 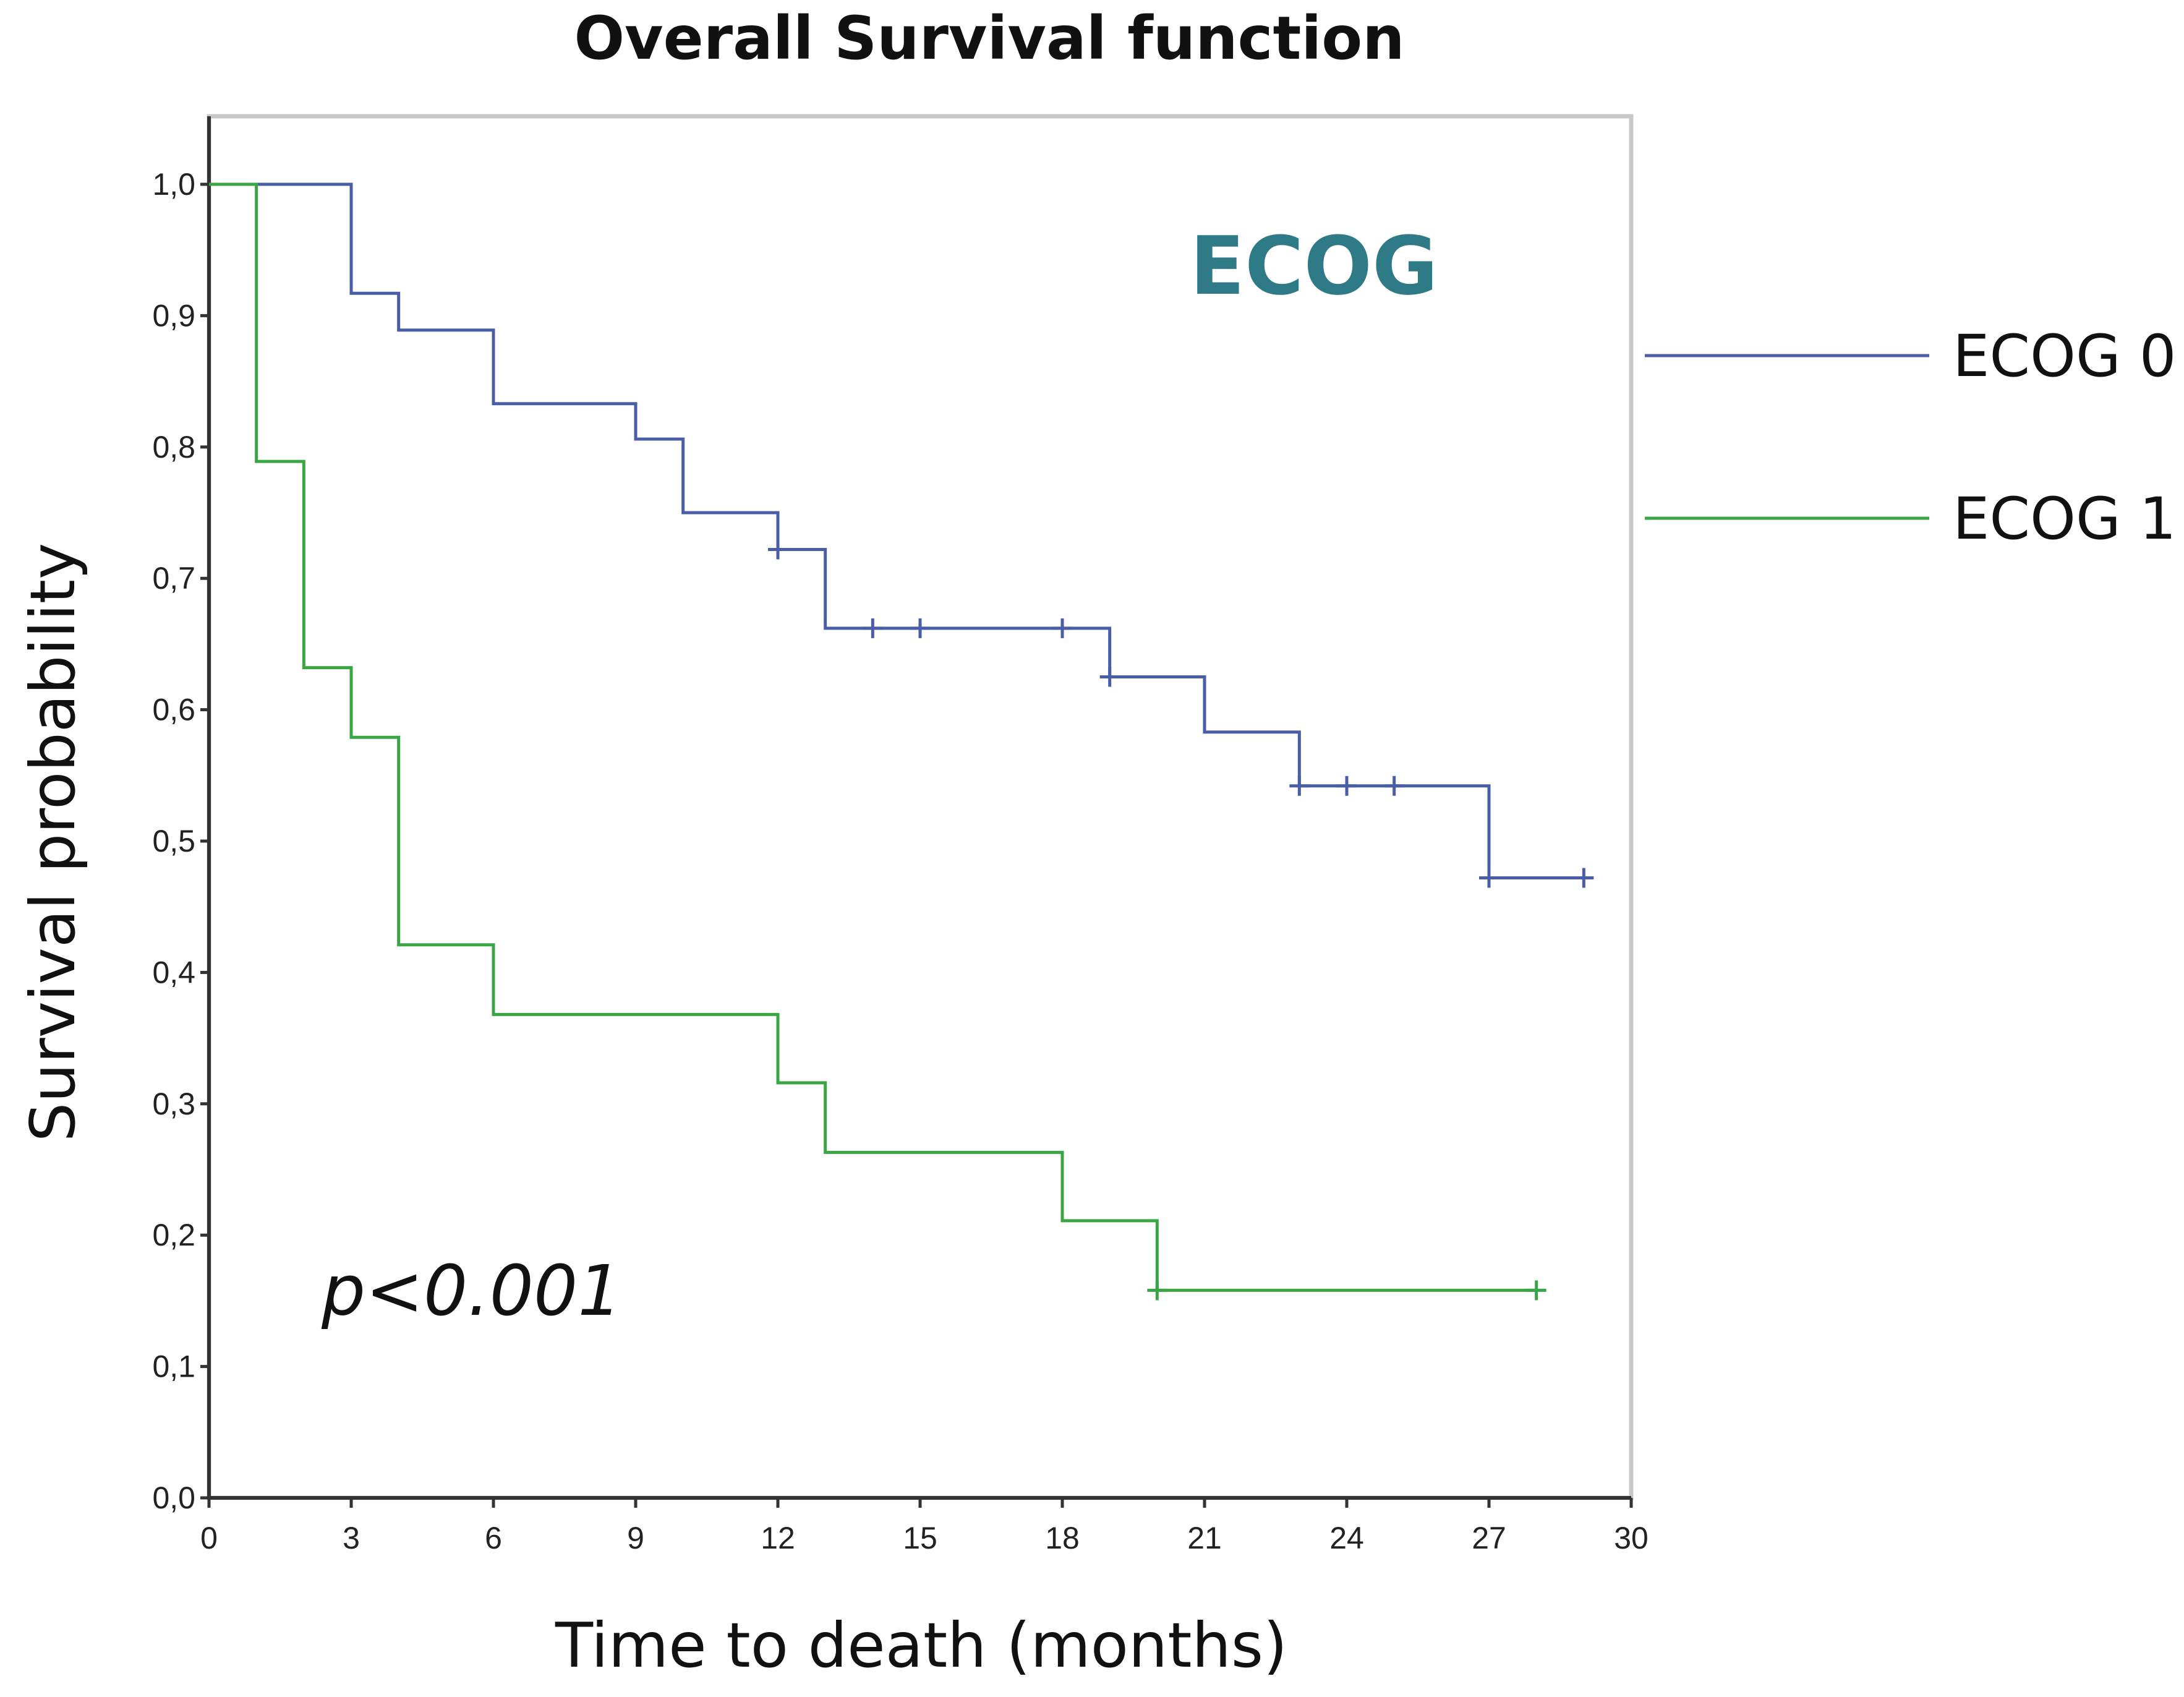 What do you see at coordinates (209, 1538) in the screenshot?
I see `x-tick-label: 0` at bounding box center [209, 1538].